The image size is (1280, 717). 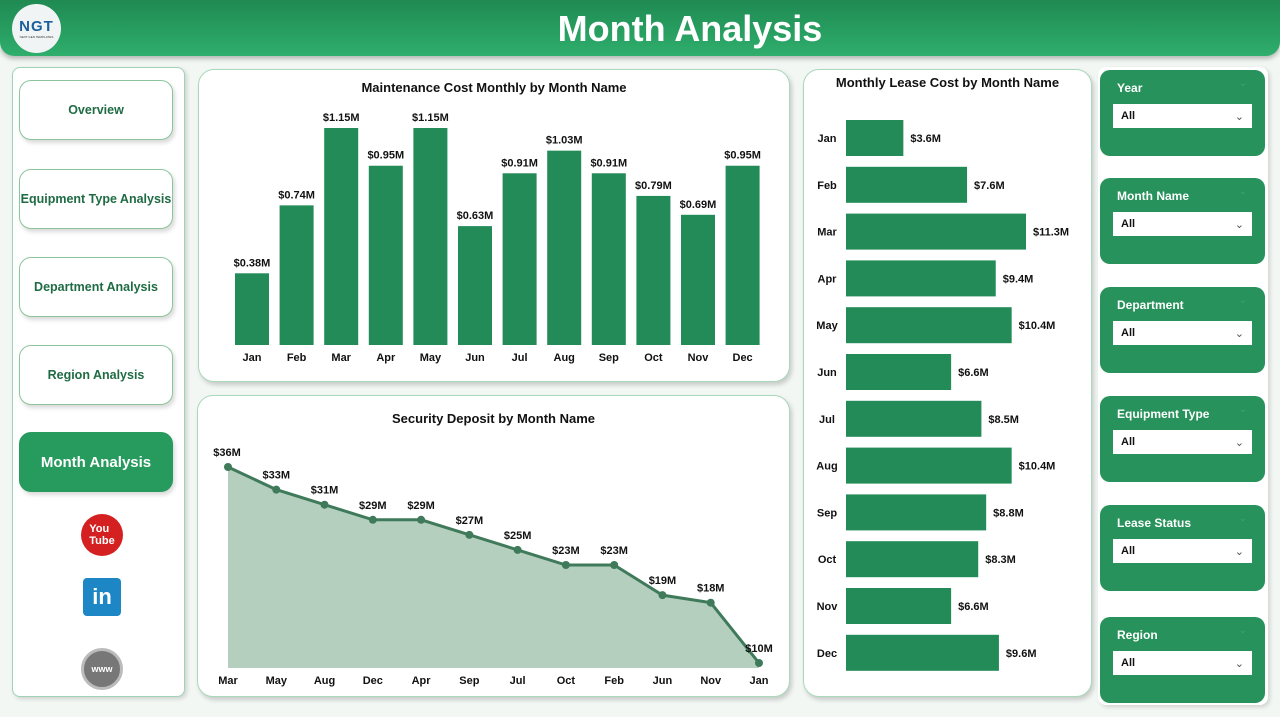 I want to click on slicer-label: Lease Status, so click(x=1154, y=523).